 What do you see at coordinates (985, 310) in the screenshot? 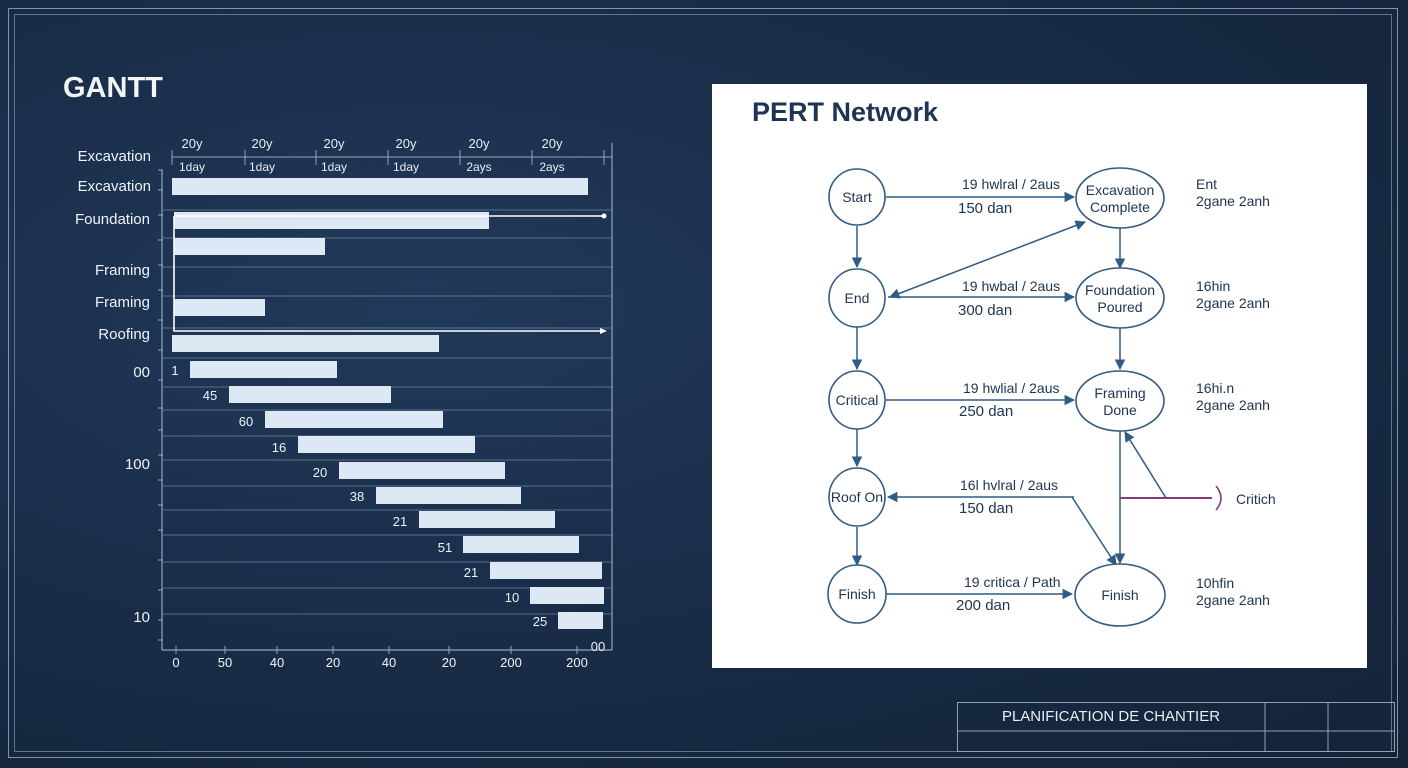
I see `pert-edge-duration: 300 dan` at bounding box center [985, 310].